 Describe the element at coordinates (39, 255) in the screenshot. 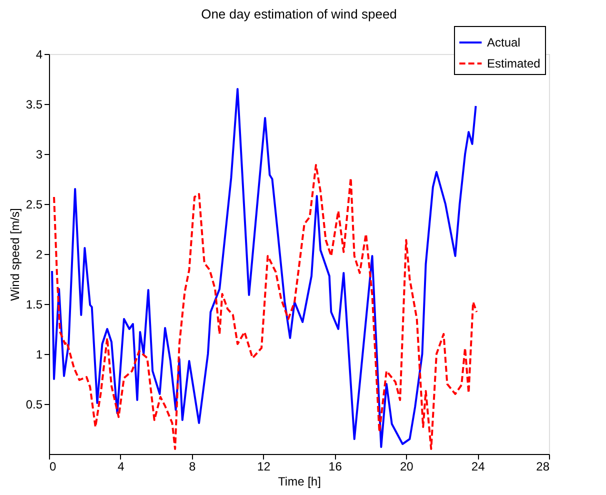

I see `y-tick-label: 2` at that location.